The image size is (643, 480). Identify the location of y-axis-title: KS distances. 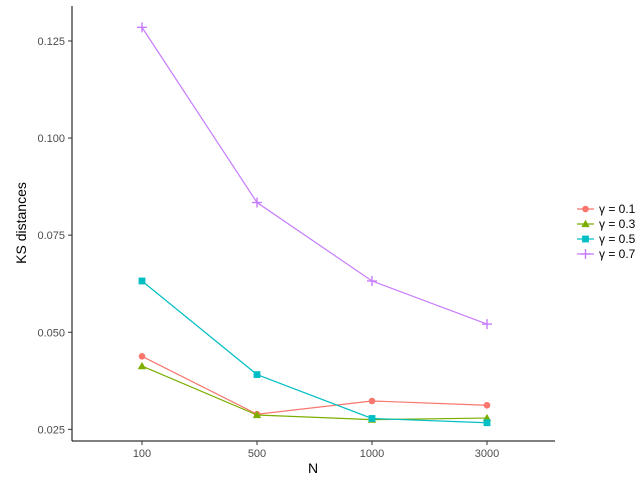
(21, 223).